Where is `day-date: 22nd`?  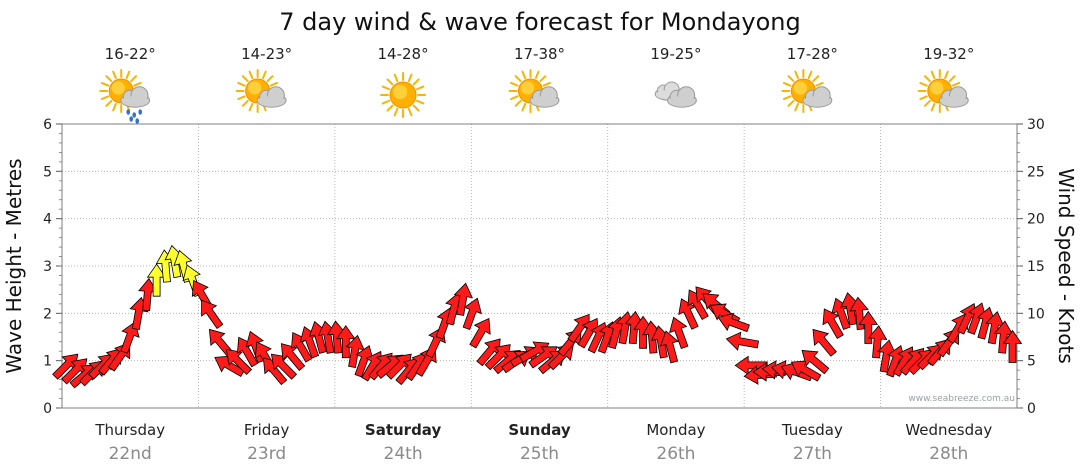 day-date: 22nd is located at coordinates (130, 454).